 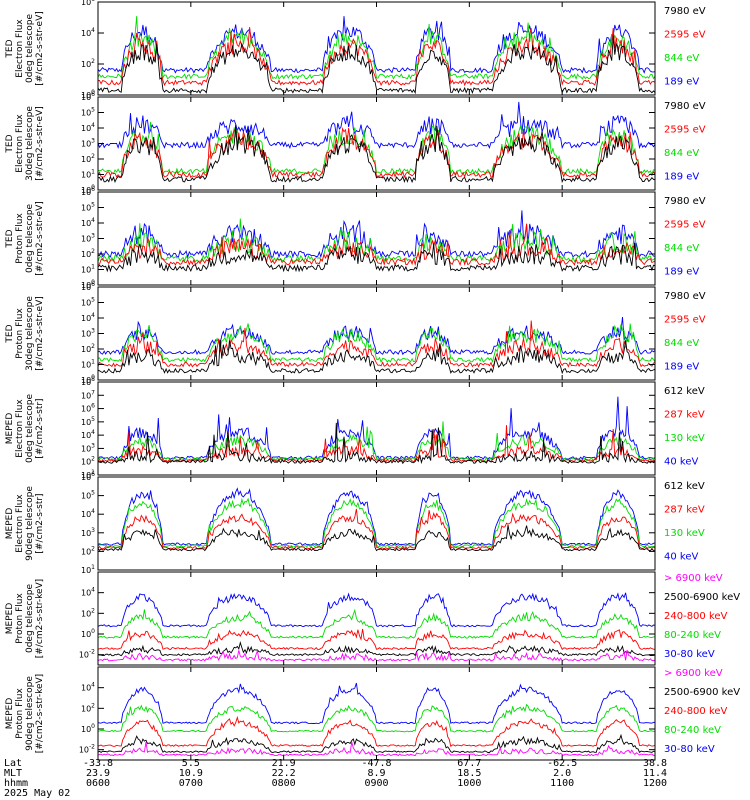 What do you see at coordinates (88, 394) in the screenshot?
I see `y-tick-label: 10⁷` at bounding box center [88, 394].